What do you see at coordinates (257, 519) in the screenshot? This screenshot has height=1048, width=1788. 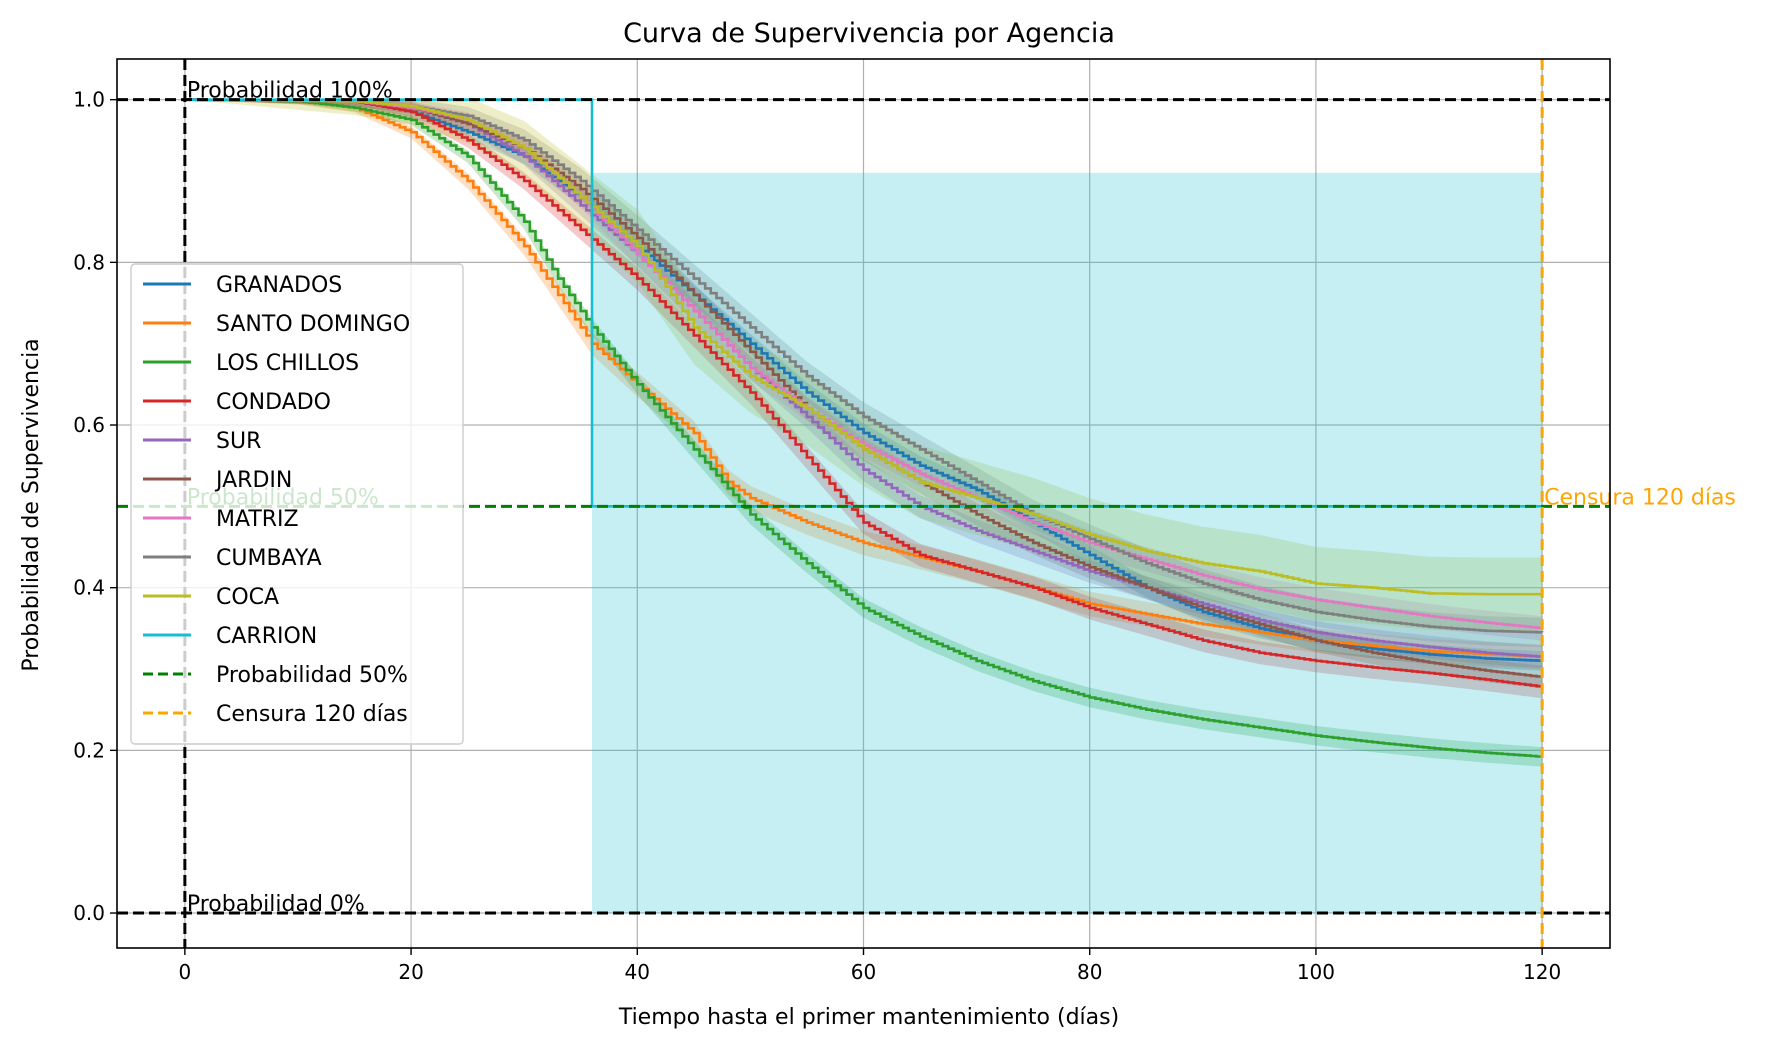 I see `legend-label: MATRIZ` at bounding box center [257, 519].